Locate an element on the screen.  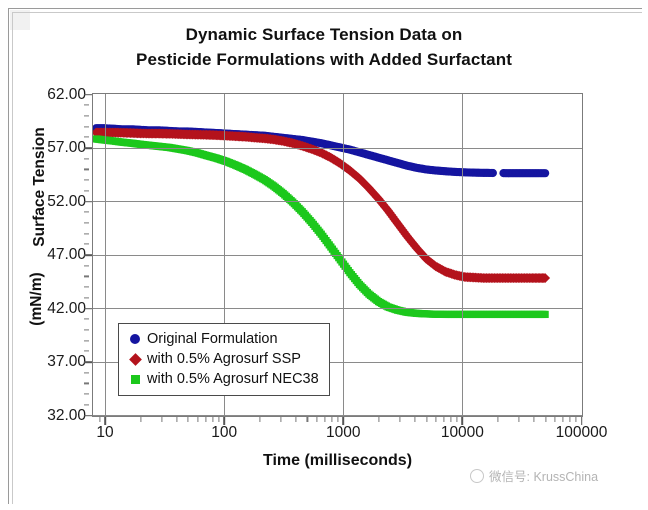
legend-marker-square-icon is located at coordinates (135, 379).